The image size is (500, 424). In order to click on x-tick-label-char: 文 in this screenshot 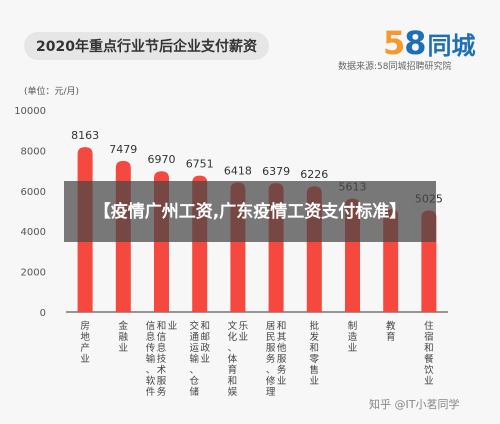, I will do `click(233, 326)`.